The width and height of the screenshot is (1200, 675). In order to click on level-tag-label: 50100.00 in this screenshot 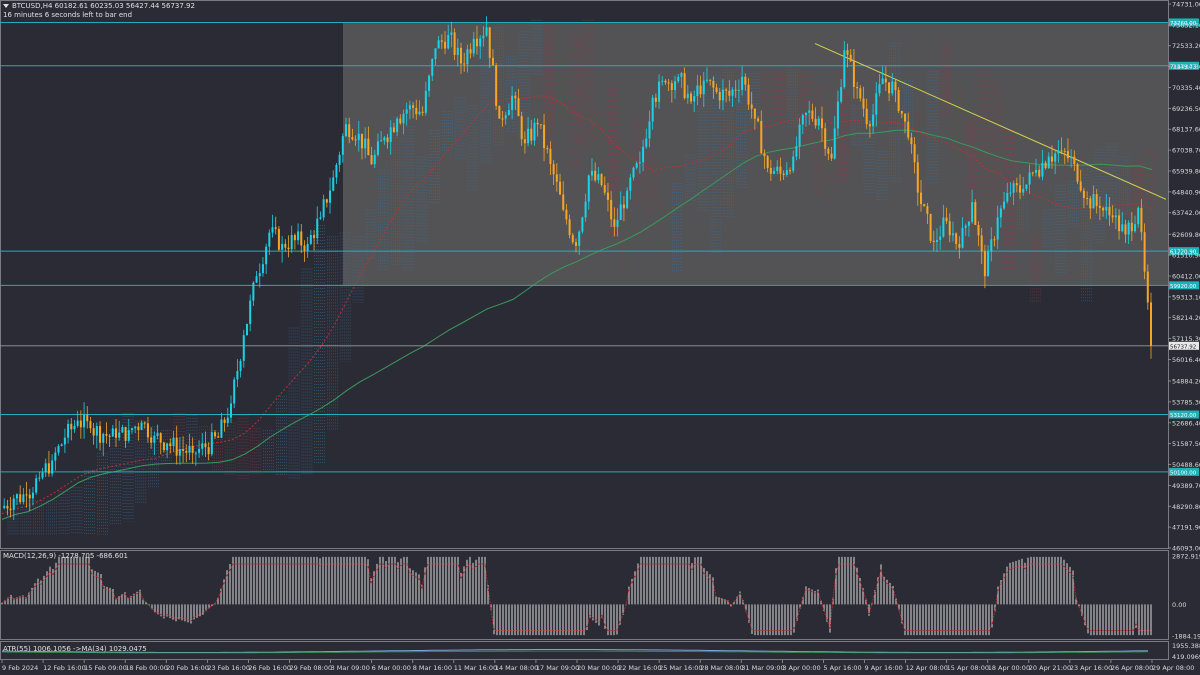, I will do `click(1183, 473)`.